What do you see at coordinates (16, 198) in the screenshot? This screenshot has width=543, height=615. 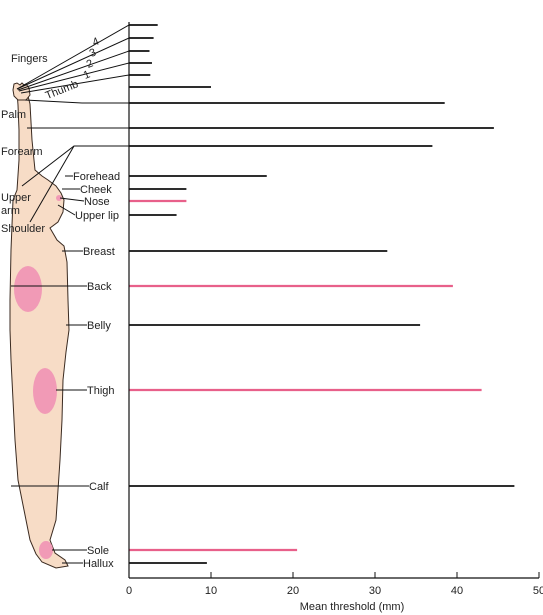 I see `label-upper-arm-line1: Upper` at bounding box center [16, 198].